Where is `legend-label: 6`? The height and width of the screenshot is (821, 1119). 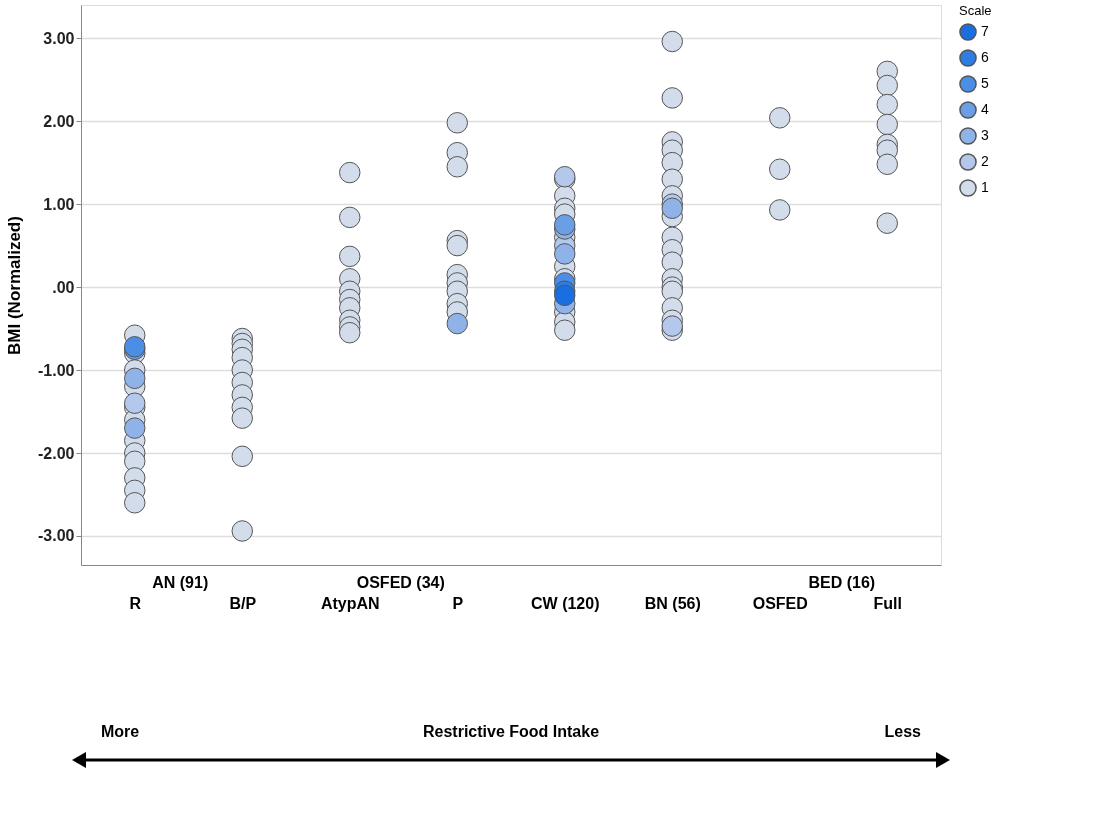
legend-label: 6 is located at coordinates (985, 57).